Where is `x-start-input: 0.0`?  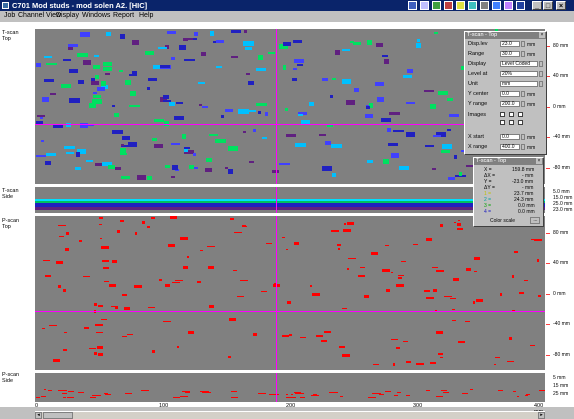 x-start-input: 0.0 is located at coordinates (510, 137).